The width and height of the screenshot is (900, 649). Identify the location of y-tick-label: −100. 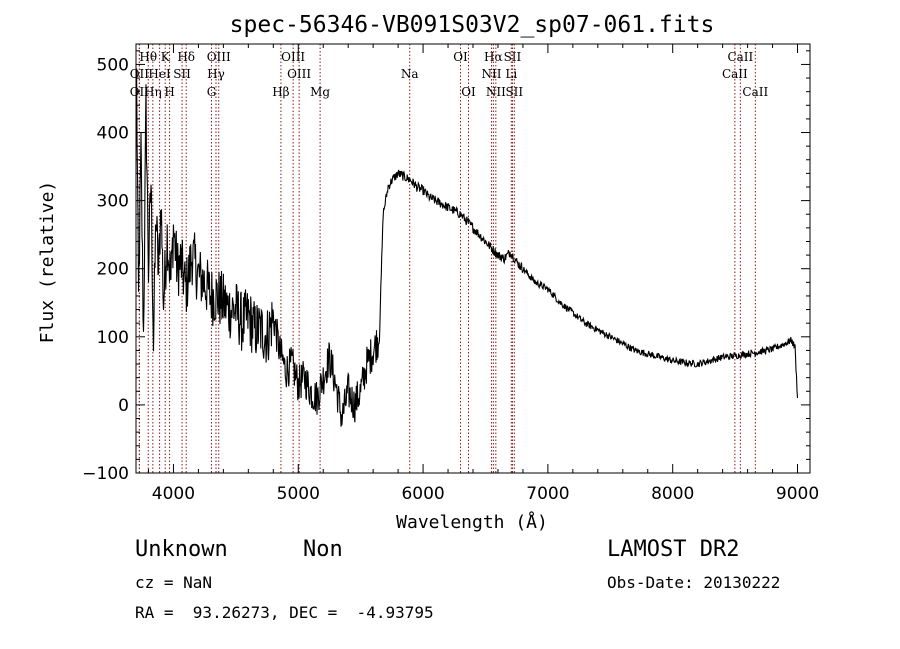
(105, 474).